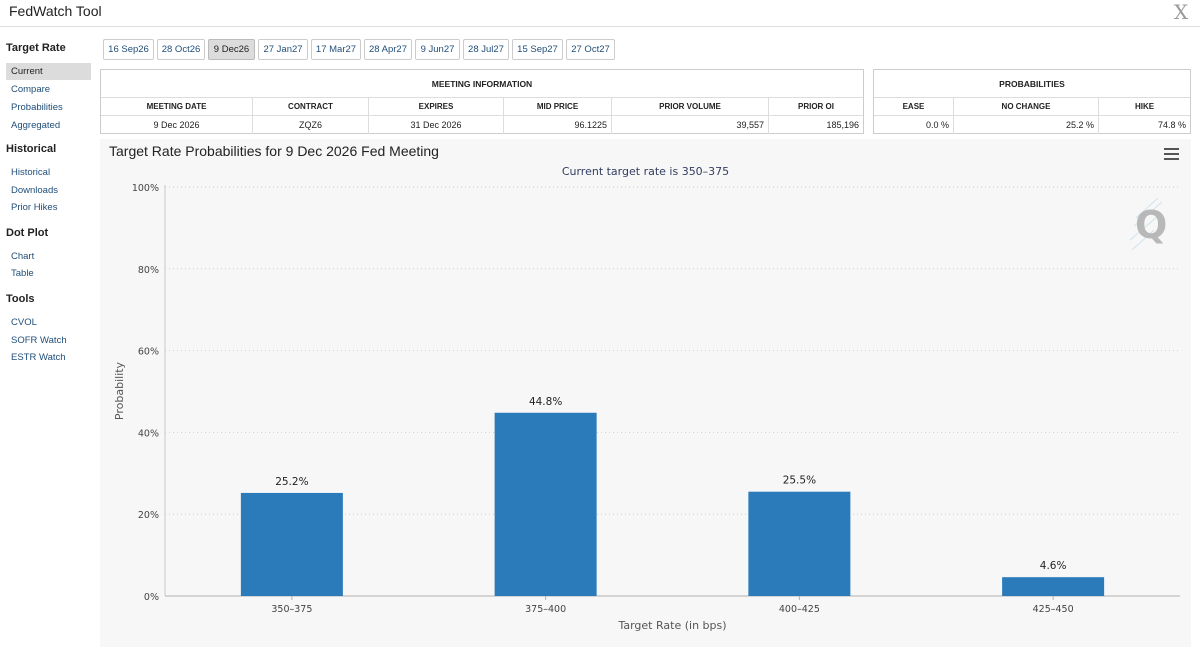 This screenshot has height=651, width=1200. What do you see at coordinates (177, 125) in the screenshot?
I see `cell-meeting-date: 9 Dec 2026` at bounding box center [177, 125].